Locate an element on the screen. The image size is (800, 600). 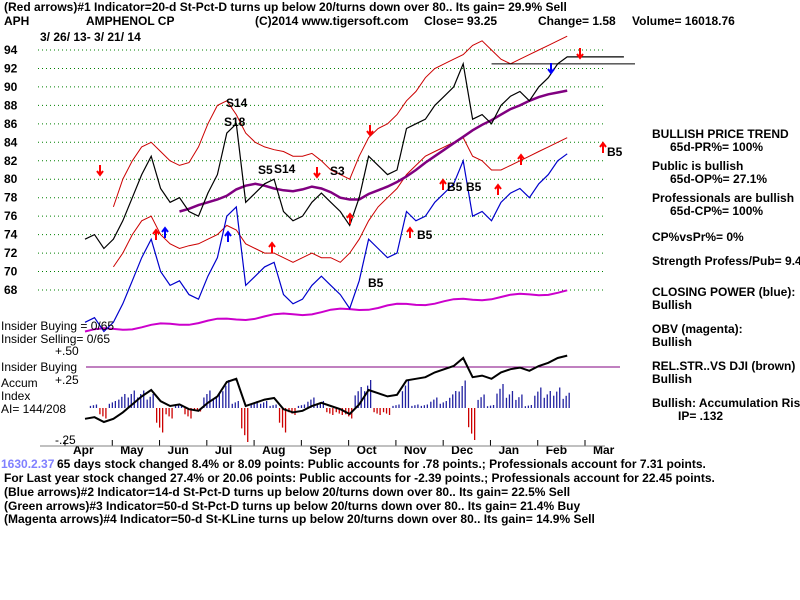
panel-ip: IP= .132 is located at coordinates (701, 416).